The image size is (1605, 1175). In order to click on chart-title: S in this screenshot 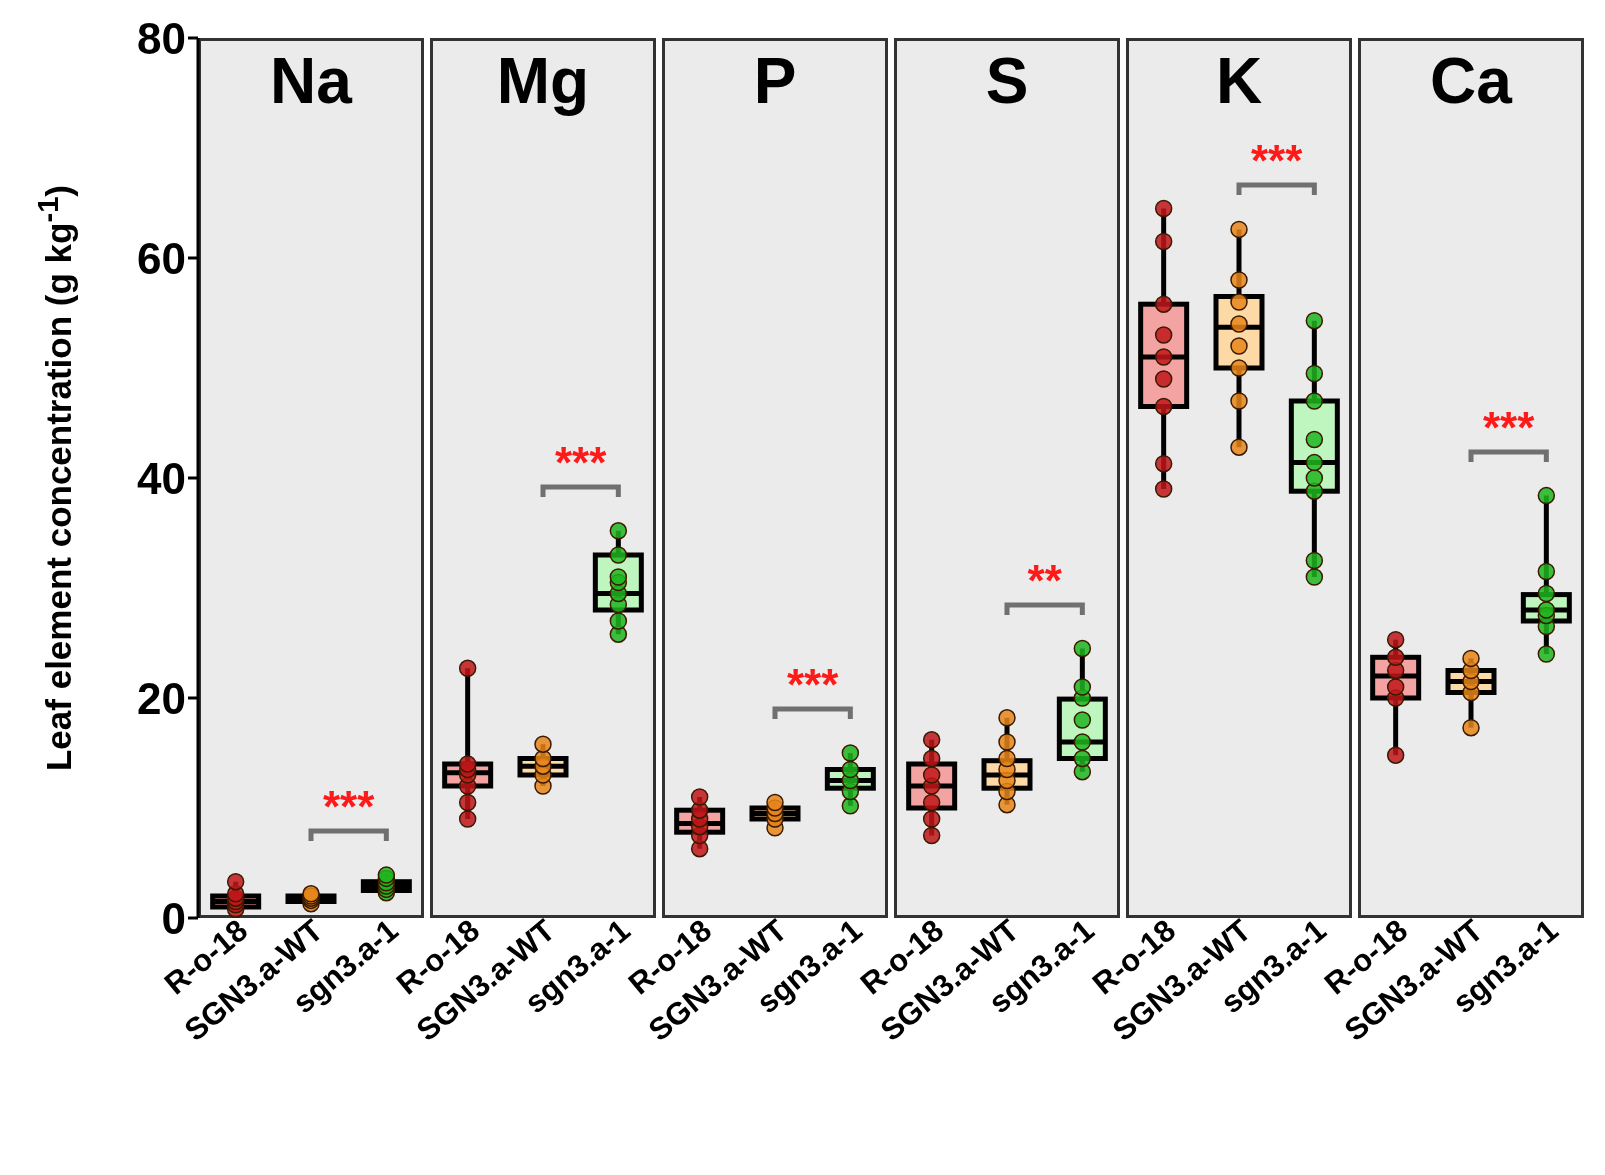, I will do `click(1007, 81)`.